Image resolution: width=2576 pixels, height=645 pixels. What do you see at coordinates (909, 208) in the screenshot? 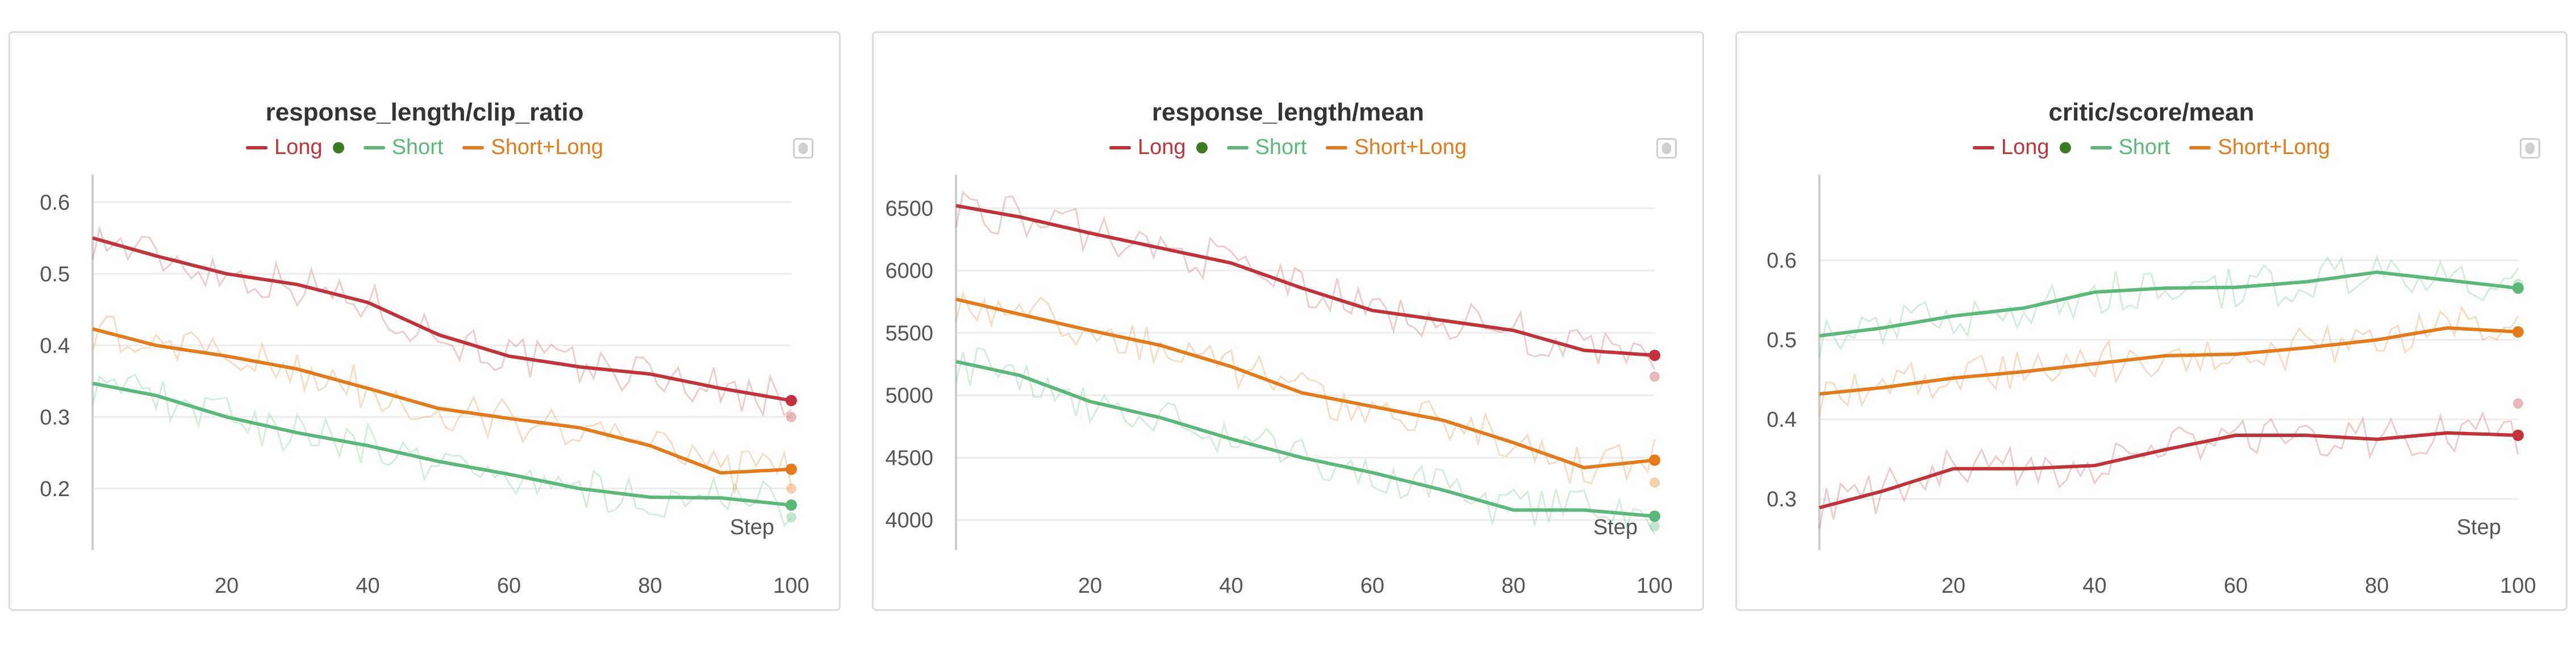
I see `y-tick-label: 6500` at bounding box center [909, 208].